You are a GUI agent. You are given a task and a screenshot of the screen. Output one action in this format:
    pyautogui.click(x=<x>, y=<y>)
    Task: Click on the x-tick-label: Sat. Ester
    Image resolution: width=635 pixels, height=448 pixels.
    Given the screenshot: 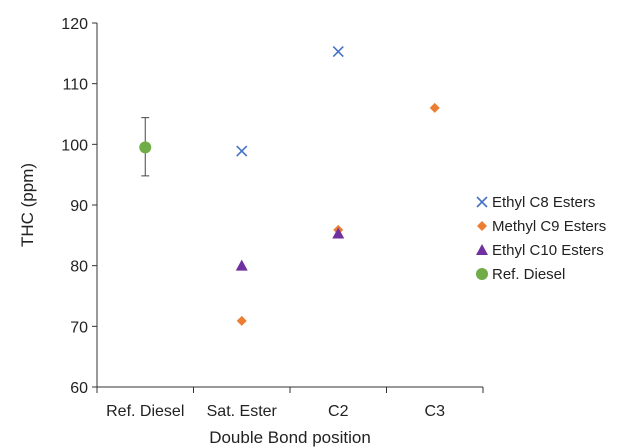 What is the action you would take?
    pyautogui.click(x=242, y=411)
    